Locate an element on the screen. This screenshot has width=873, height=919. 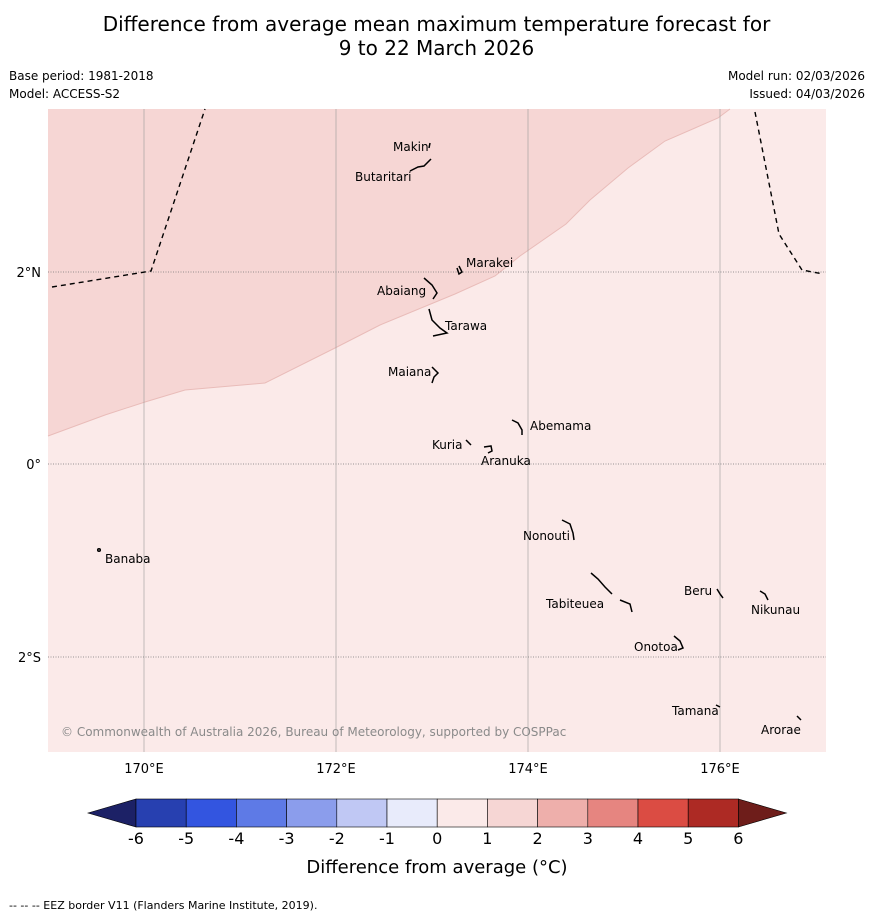
eez-border-west is located at coordinates (128, 198).